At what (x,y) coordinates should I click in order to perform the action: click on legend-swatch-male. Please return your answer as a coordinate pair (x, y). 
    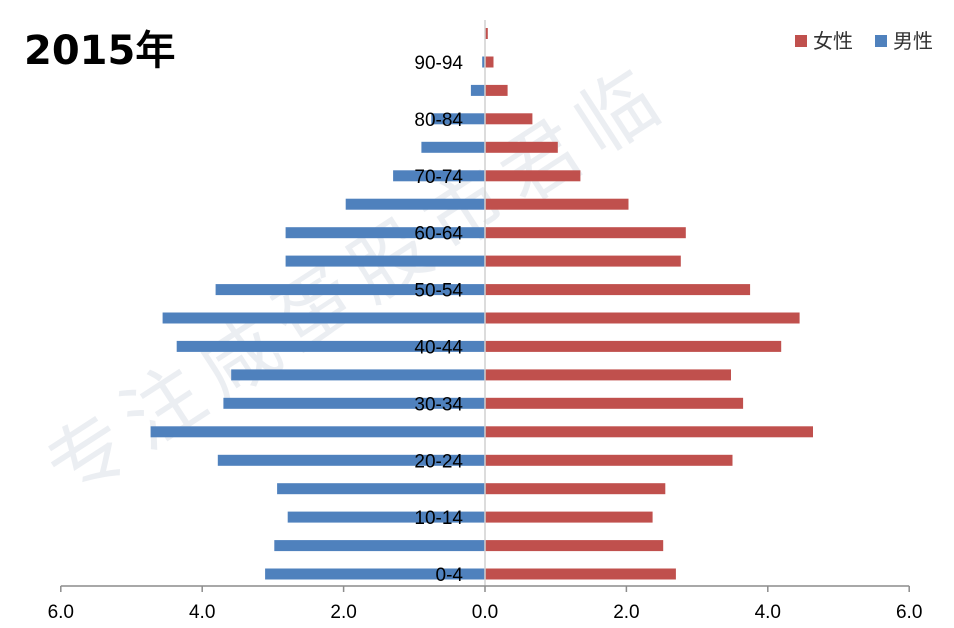
    Looking at the image, I should click on (881, 41).